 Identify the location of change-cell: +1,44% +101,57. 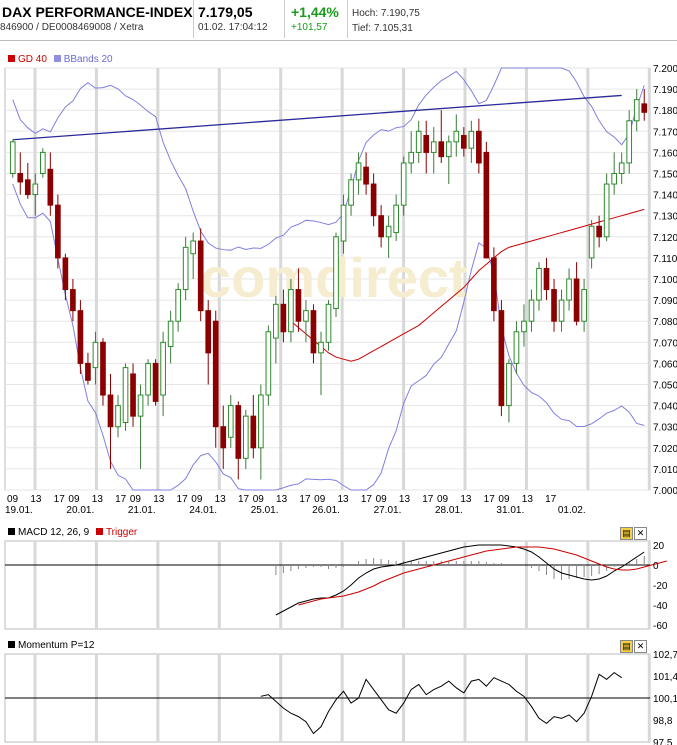
(316, 19).